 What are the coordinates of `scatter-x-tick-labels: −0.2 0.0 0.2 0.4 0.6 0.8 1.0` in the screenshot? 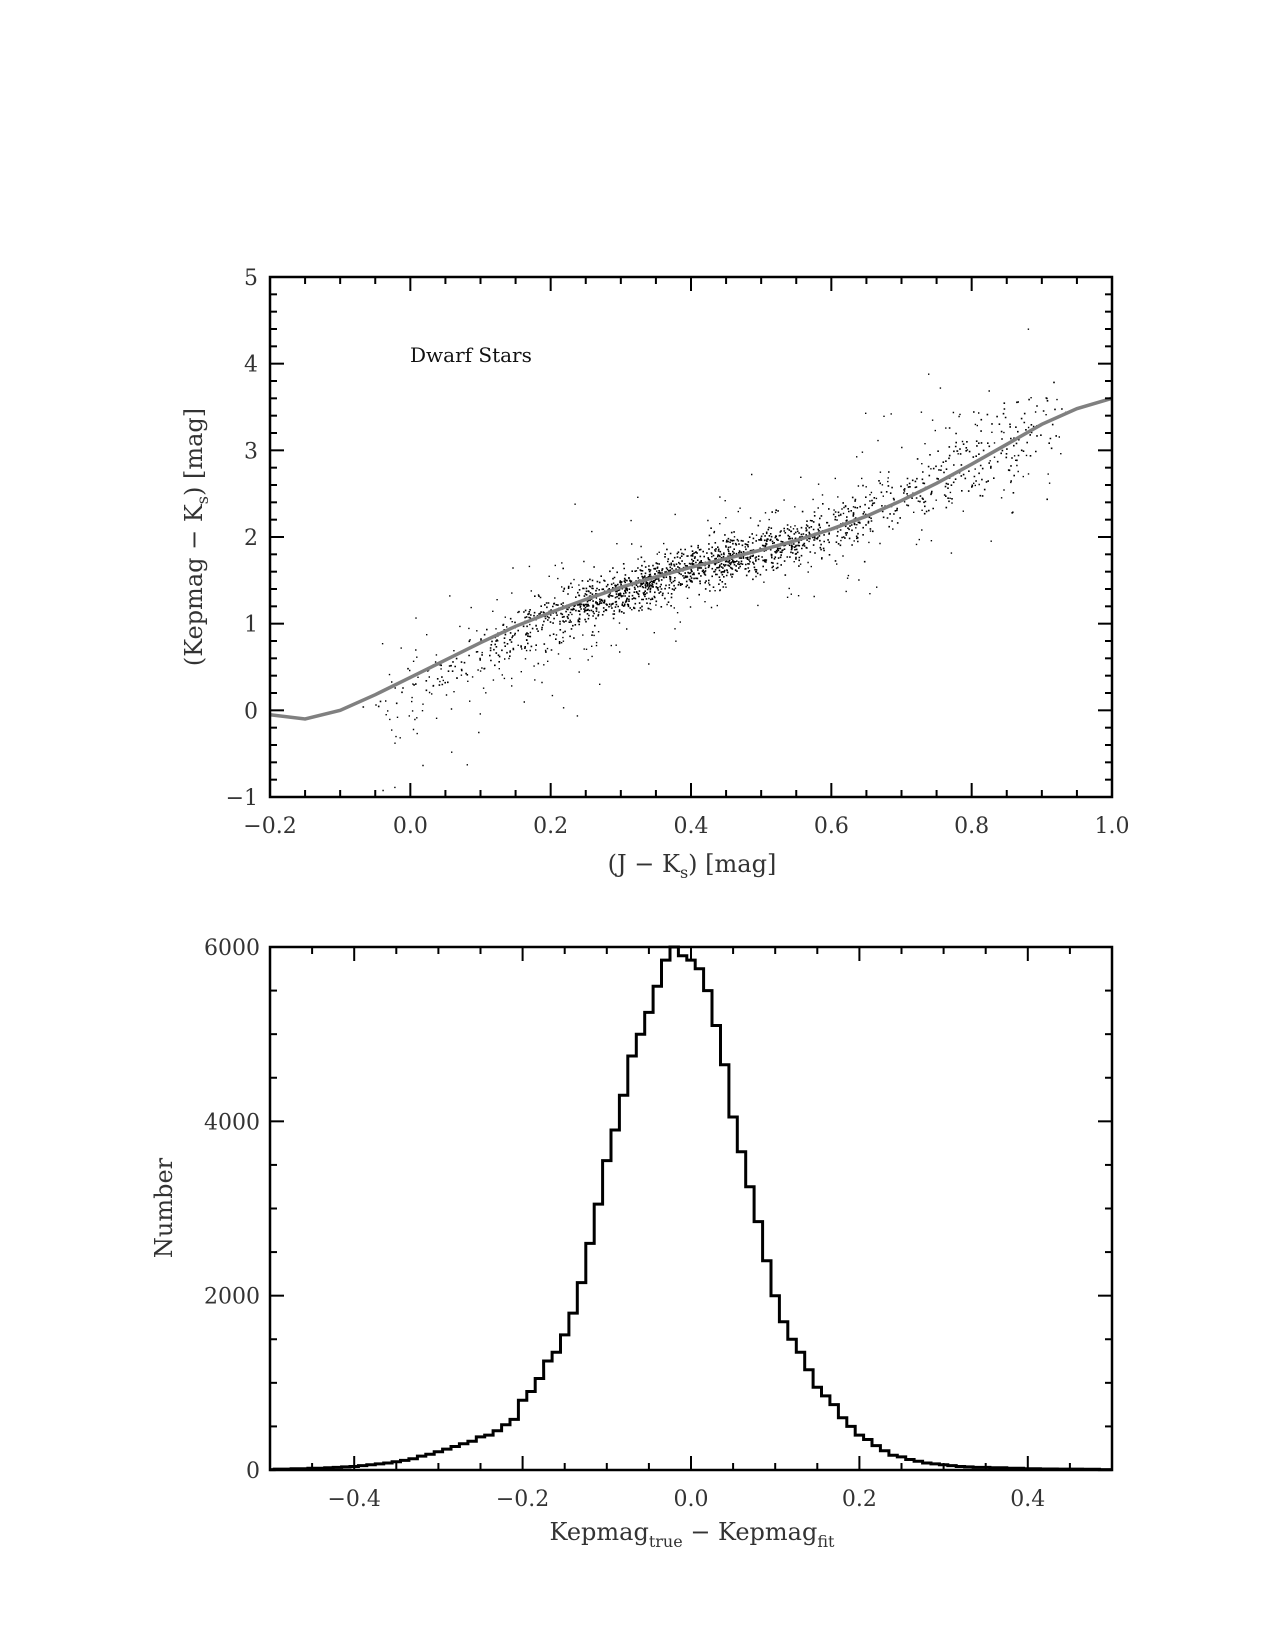 It's located at (686, 826).